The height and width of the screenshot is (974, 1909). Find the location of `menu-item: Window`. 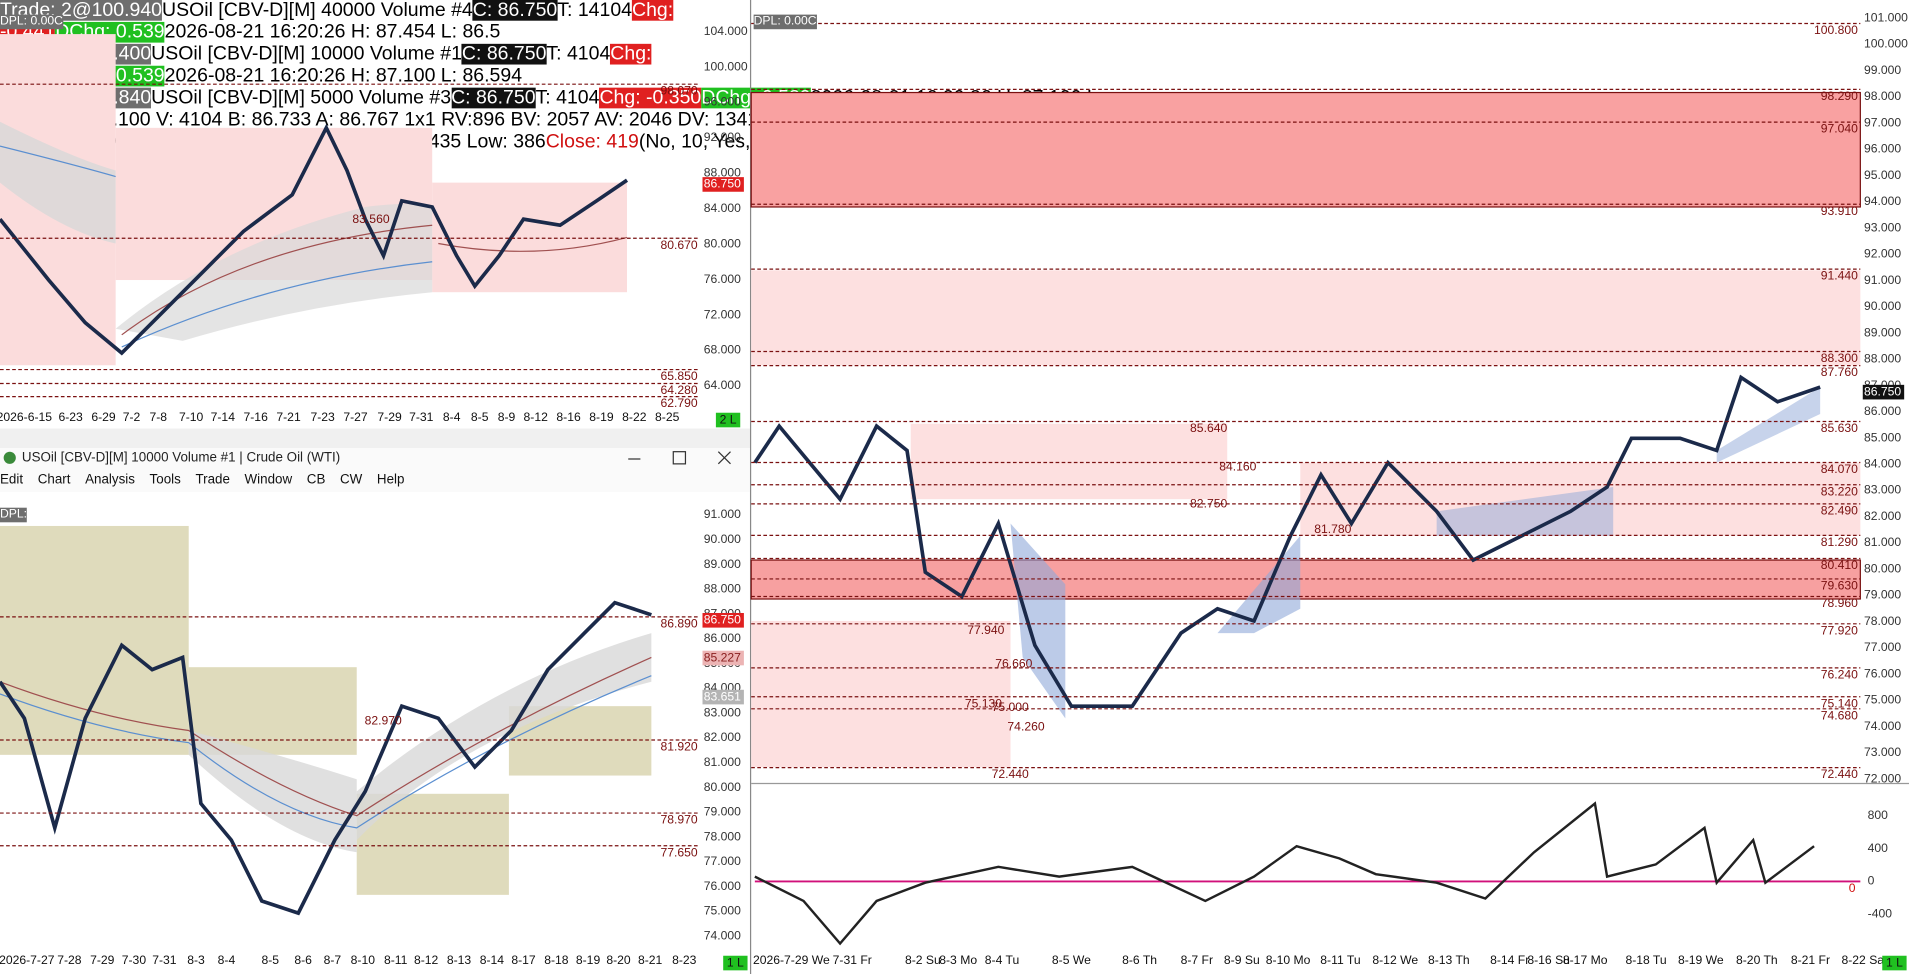

menu-item: Window is located at coordinates (268, 479).